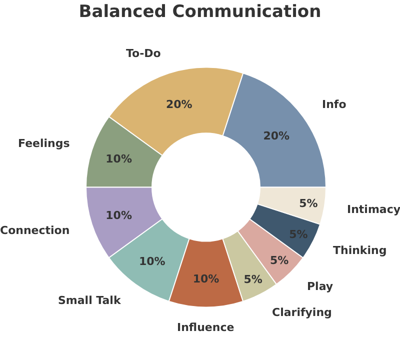 The width and height of the screenshot is (400, 341). I want to click on slice-label: Intimacy, so click(373, 209).